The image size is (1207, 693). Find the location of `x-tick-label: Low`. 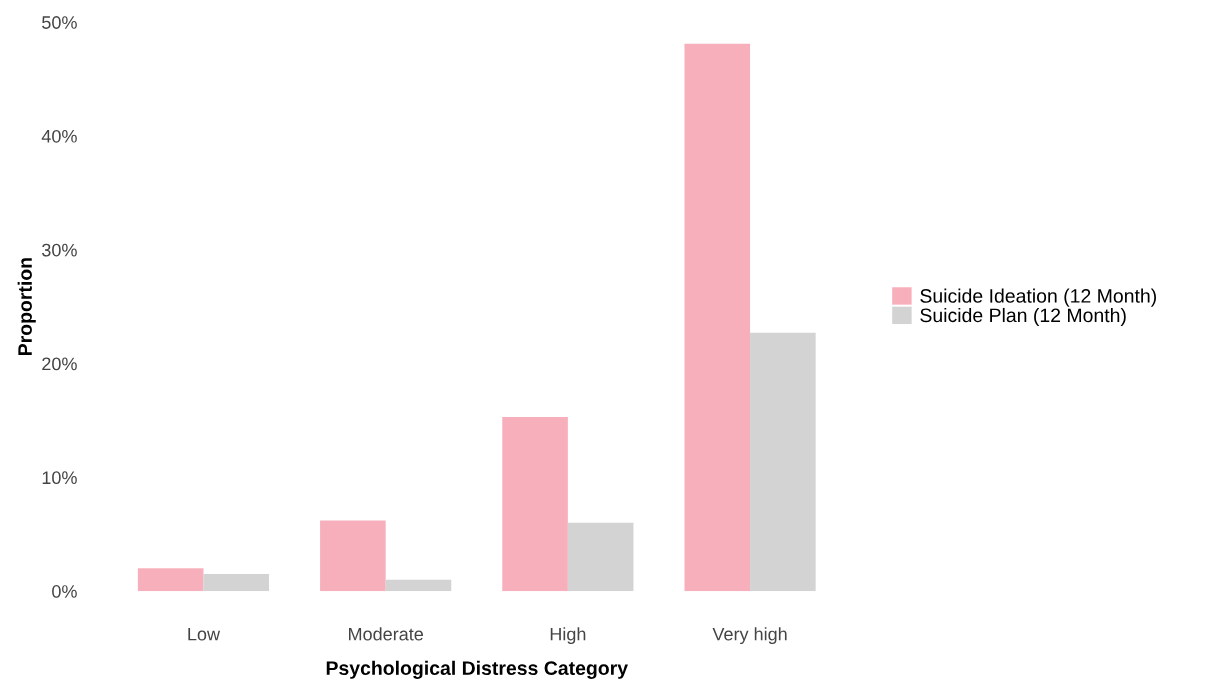

x-tick-label: Low is located at coordinates (204, 634).